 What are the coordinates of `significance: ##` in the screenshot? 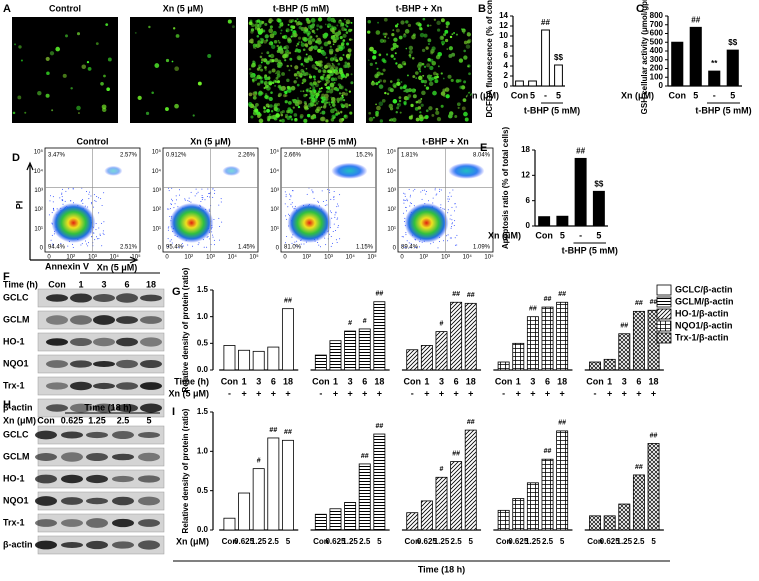 It's located at (639, 303).